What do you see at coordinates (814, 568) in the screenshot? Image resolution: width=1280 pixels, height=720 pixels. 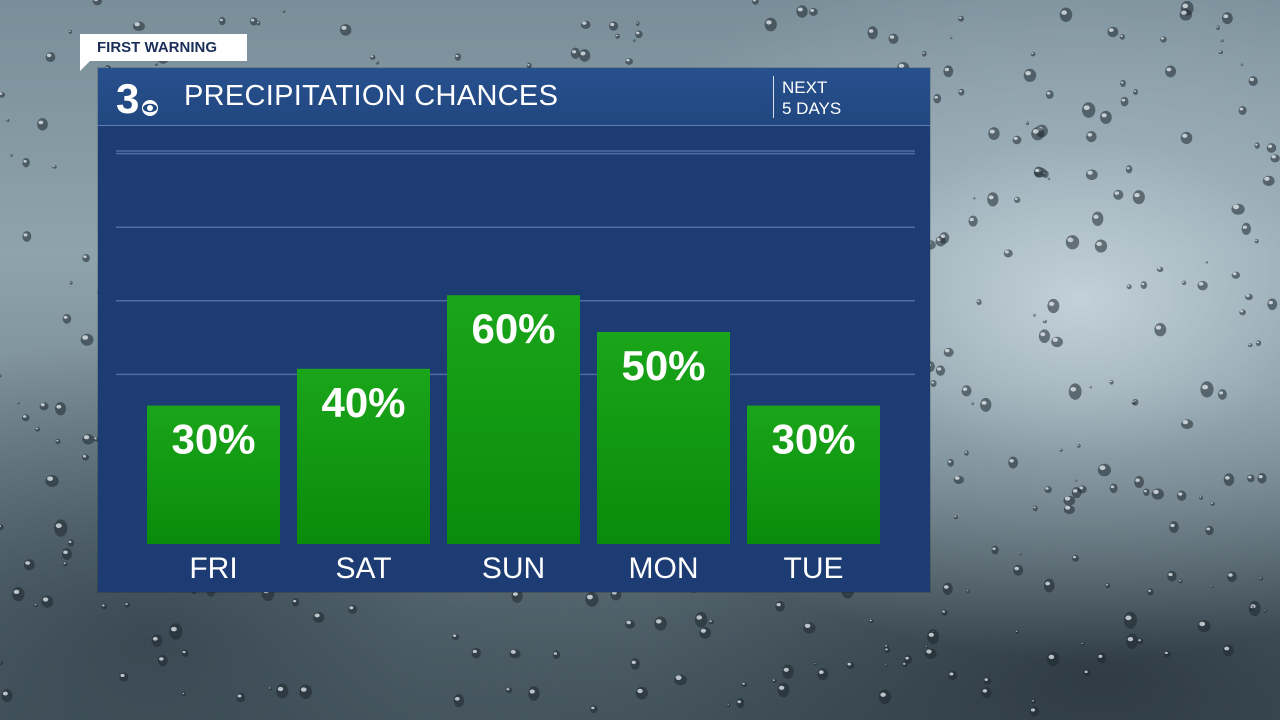 I see `category-label-tue: TUE` at bounding box center [814, 568].